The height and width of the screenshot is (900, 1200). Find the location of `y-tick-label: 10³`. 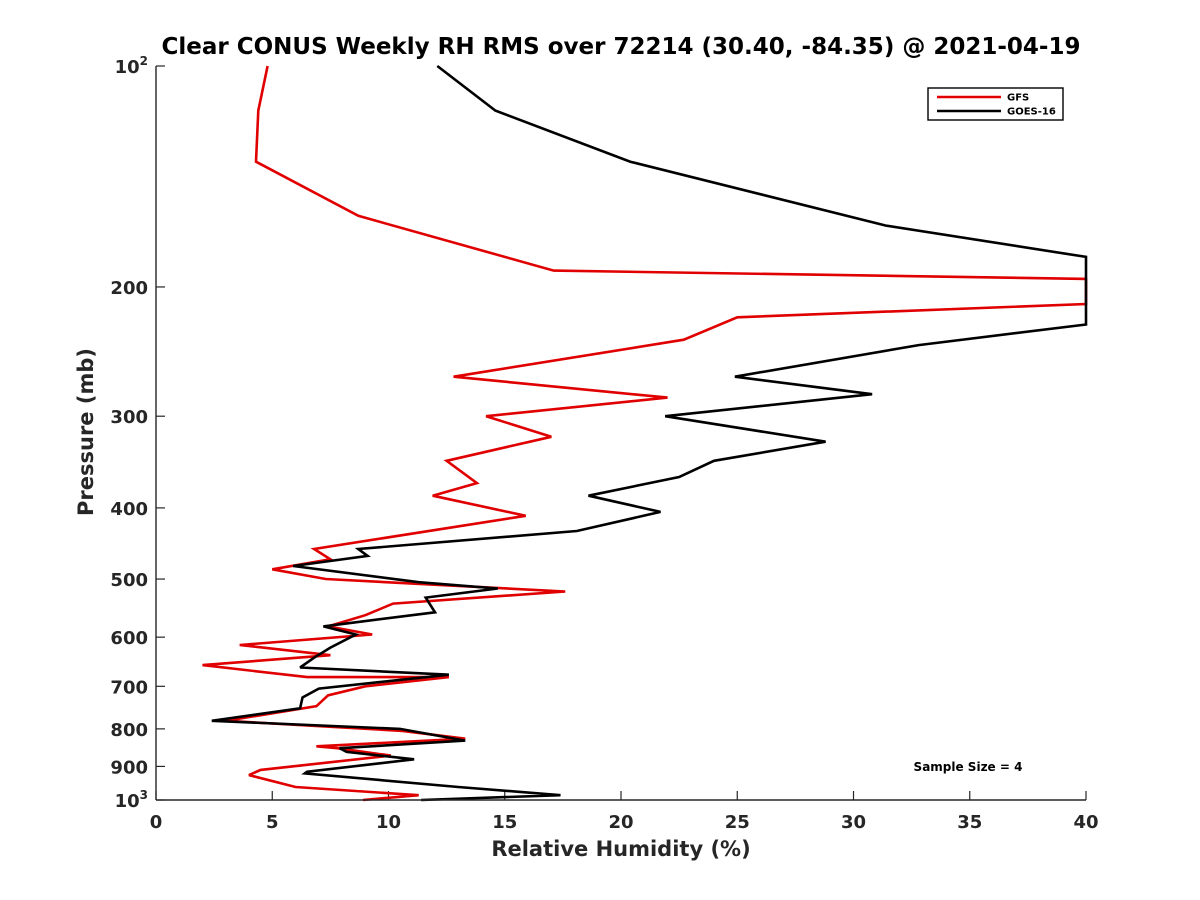

y-tick-label: 10³ is located at coordinates (131, 800).